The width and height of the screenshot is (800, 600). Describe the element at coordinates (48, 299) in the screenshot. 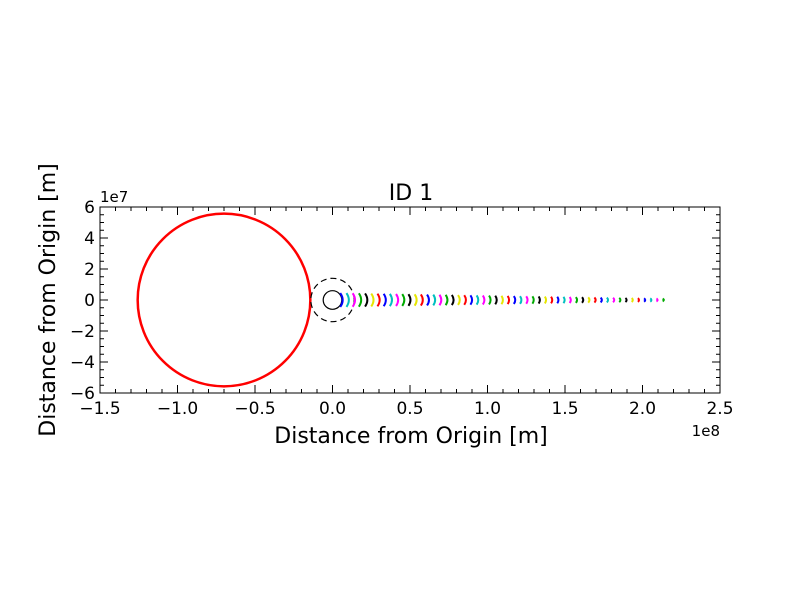

I see `y-axis-label: Distance from Origin [m]` at that location.